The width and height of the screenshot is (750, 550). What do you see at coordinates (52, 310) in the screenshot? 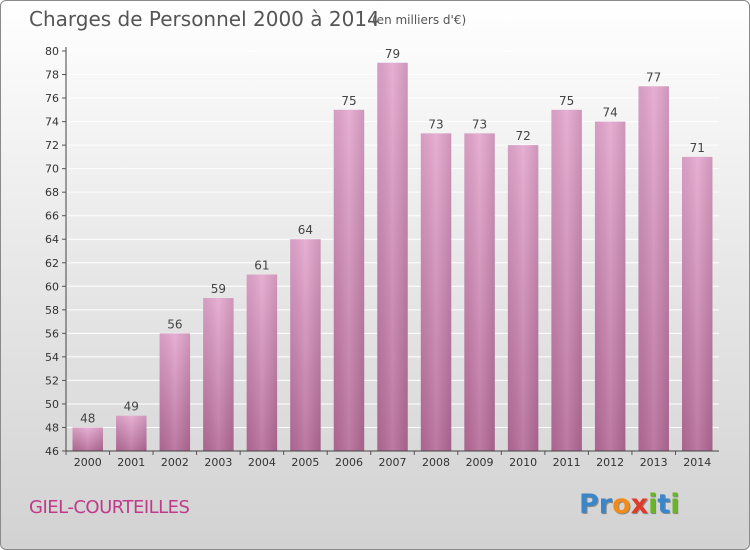
I see `y-tick-label: 58` at bounding box center [52, 310].